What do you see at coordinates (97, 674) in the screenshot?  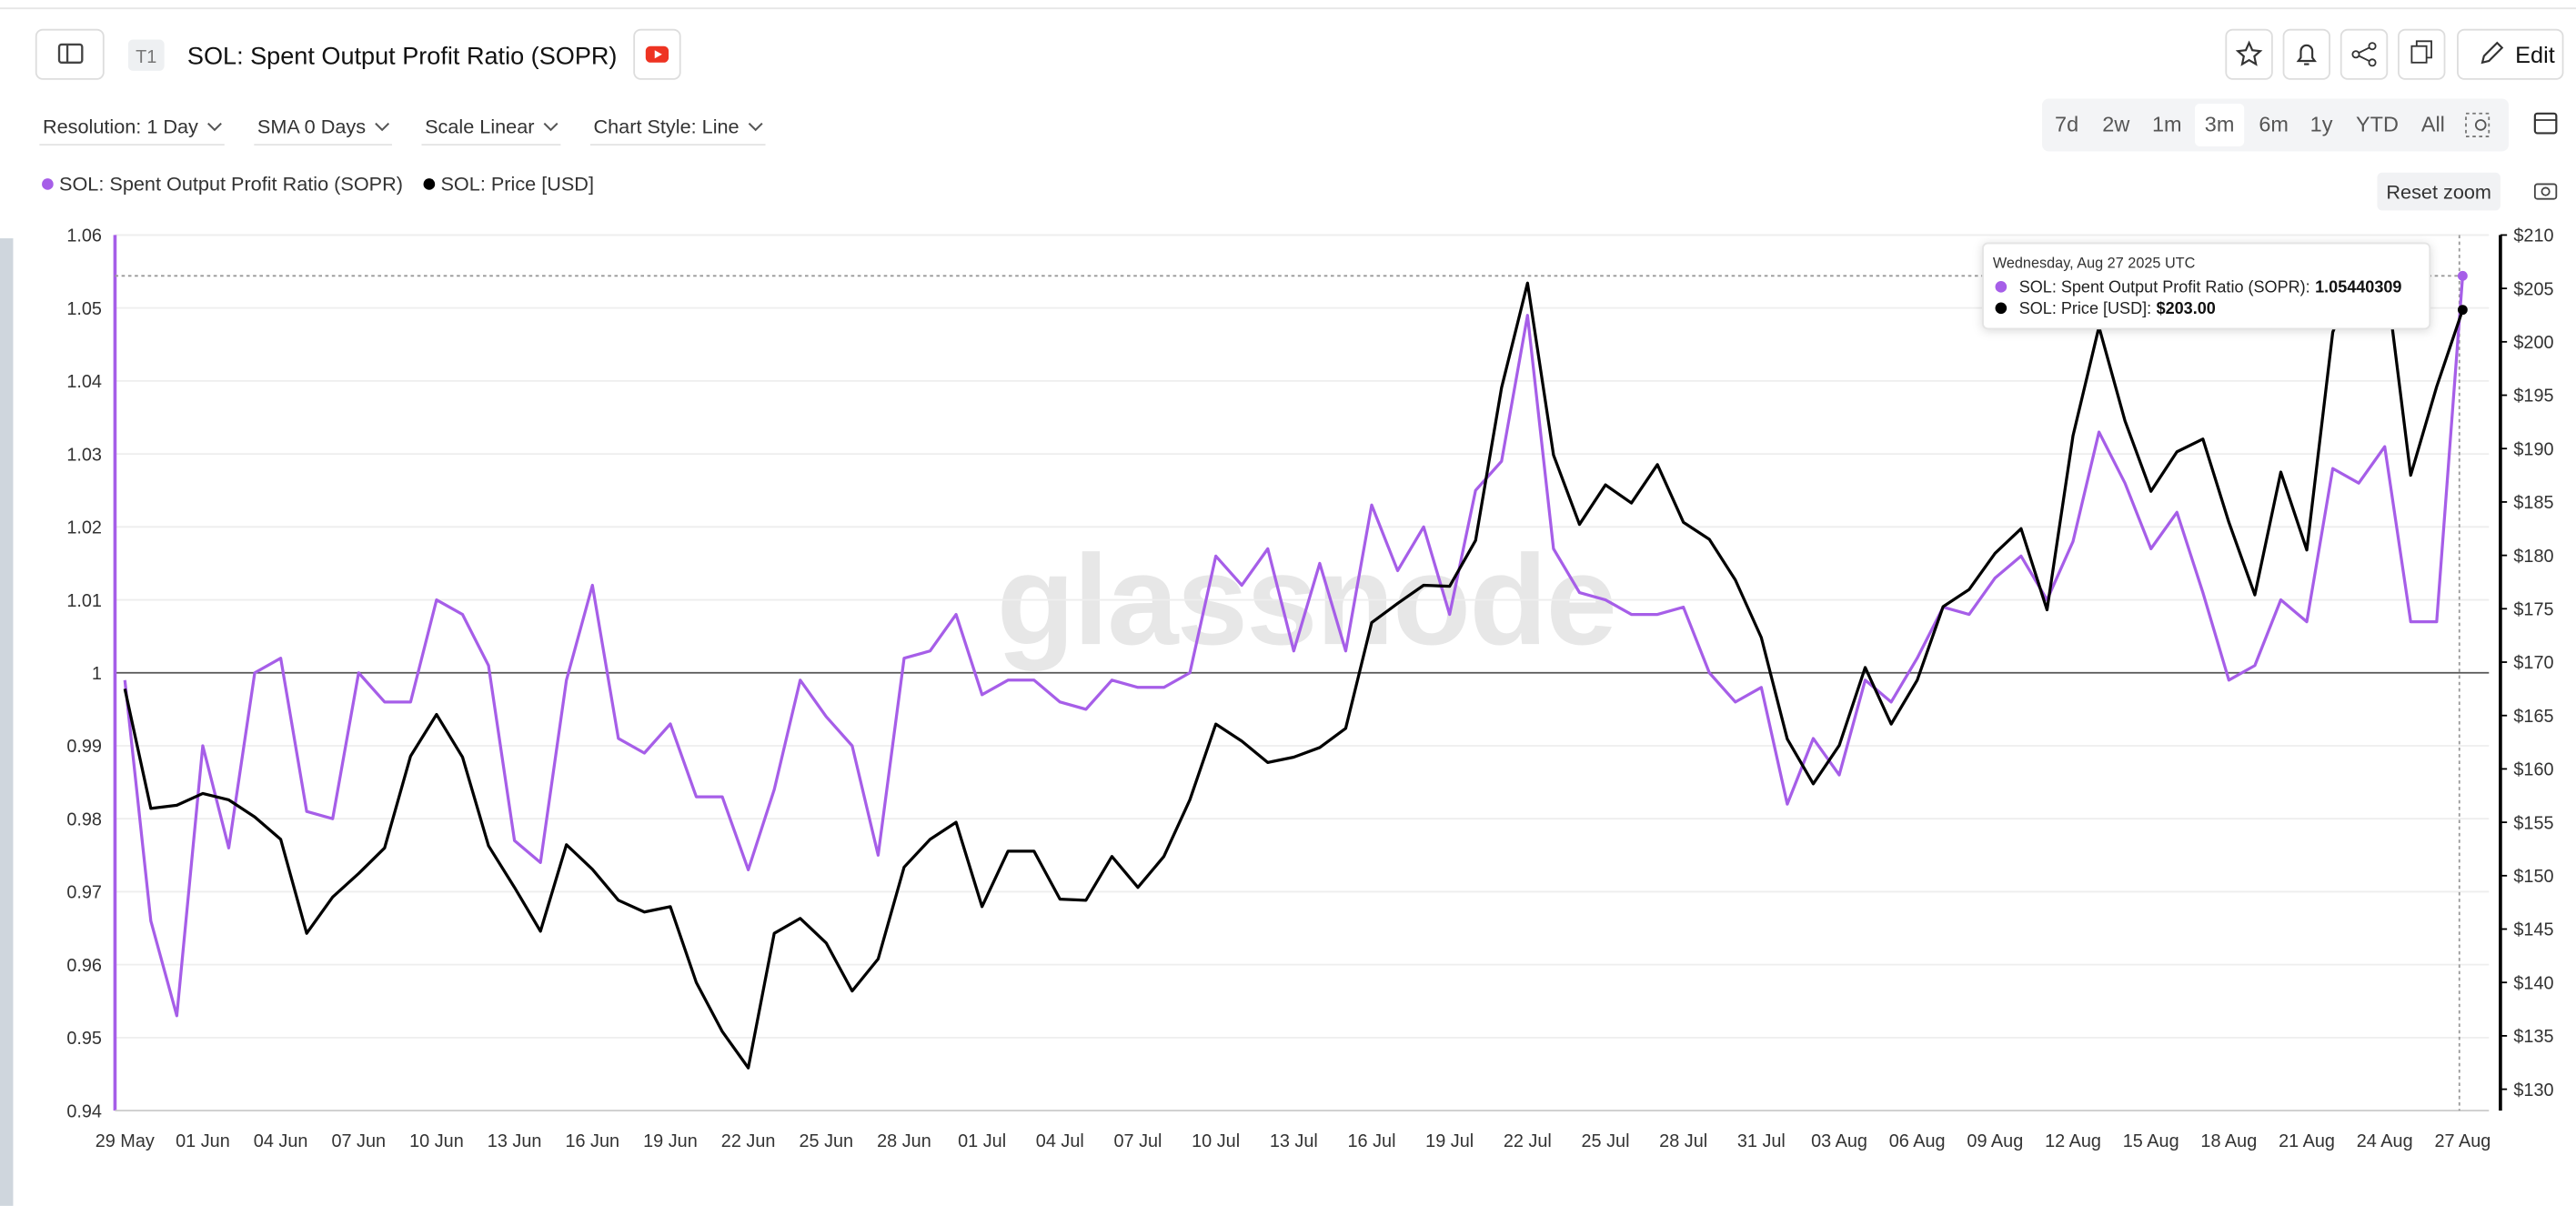 I see `y-tick-label: 1` at bounding box center [97, 674].